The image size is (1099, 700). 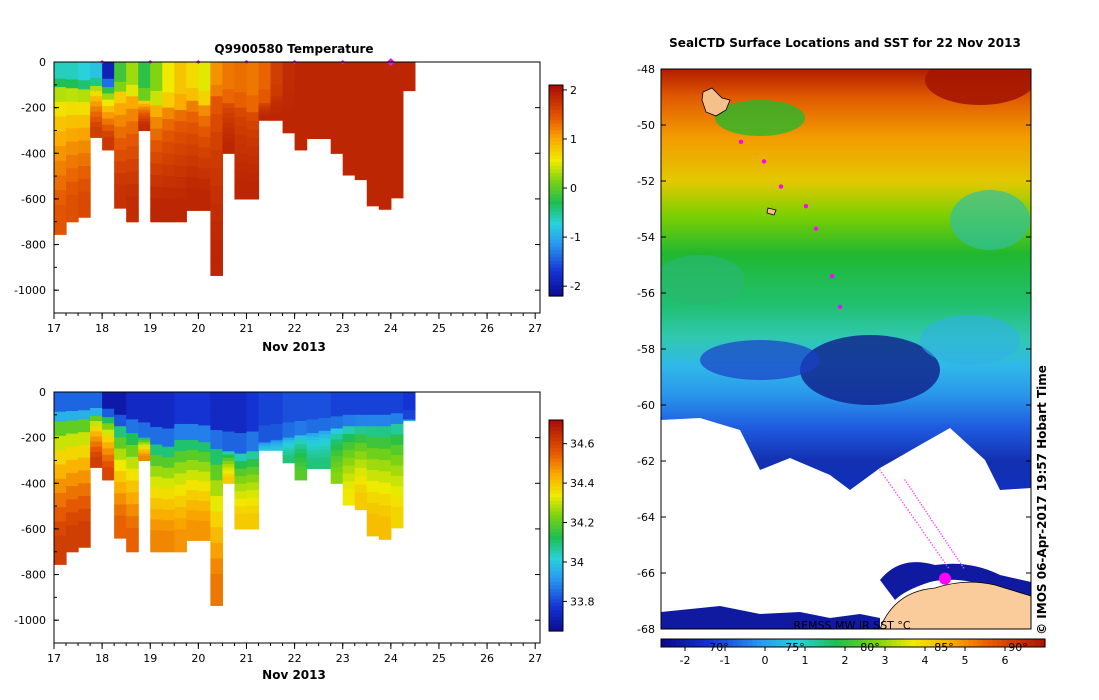 What do you see at coordinates (293, 49) in the screenshot?
I see `temperature-chart-title: Q9900580 Temperature` at bounding box center [293, 49].